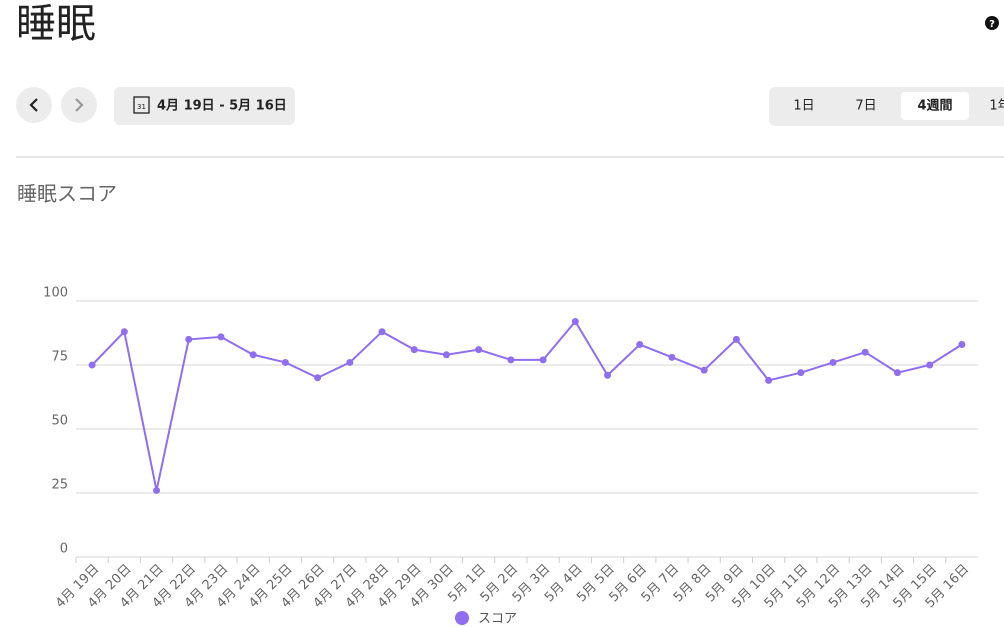  I want to click on y-tick-label: 100, so click(55, 293).